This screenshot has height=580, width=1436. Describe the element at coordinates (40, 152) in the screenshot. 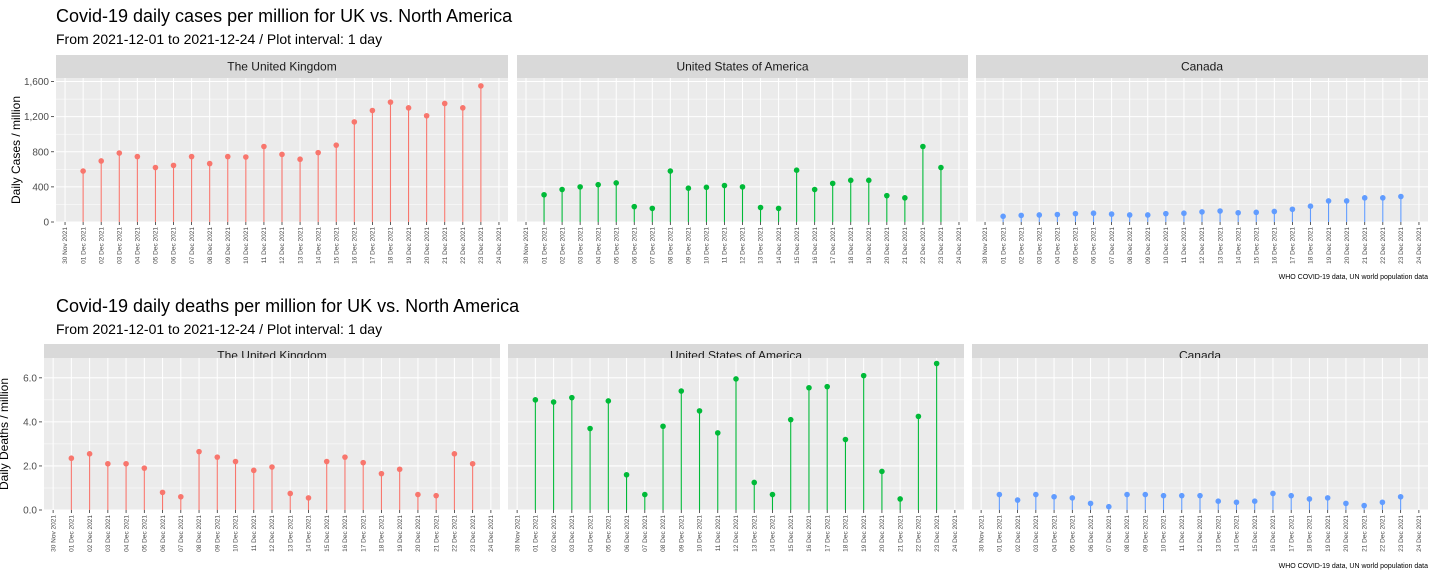

I see `y-tick-label: 800` at that location.